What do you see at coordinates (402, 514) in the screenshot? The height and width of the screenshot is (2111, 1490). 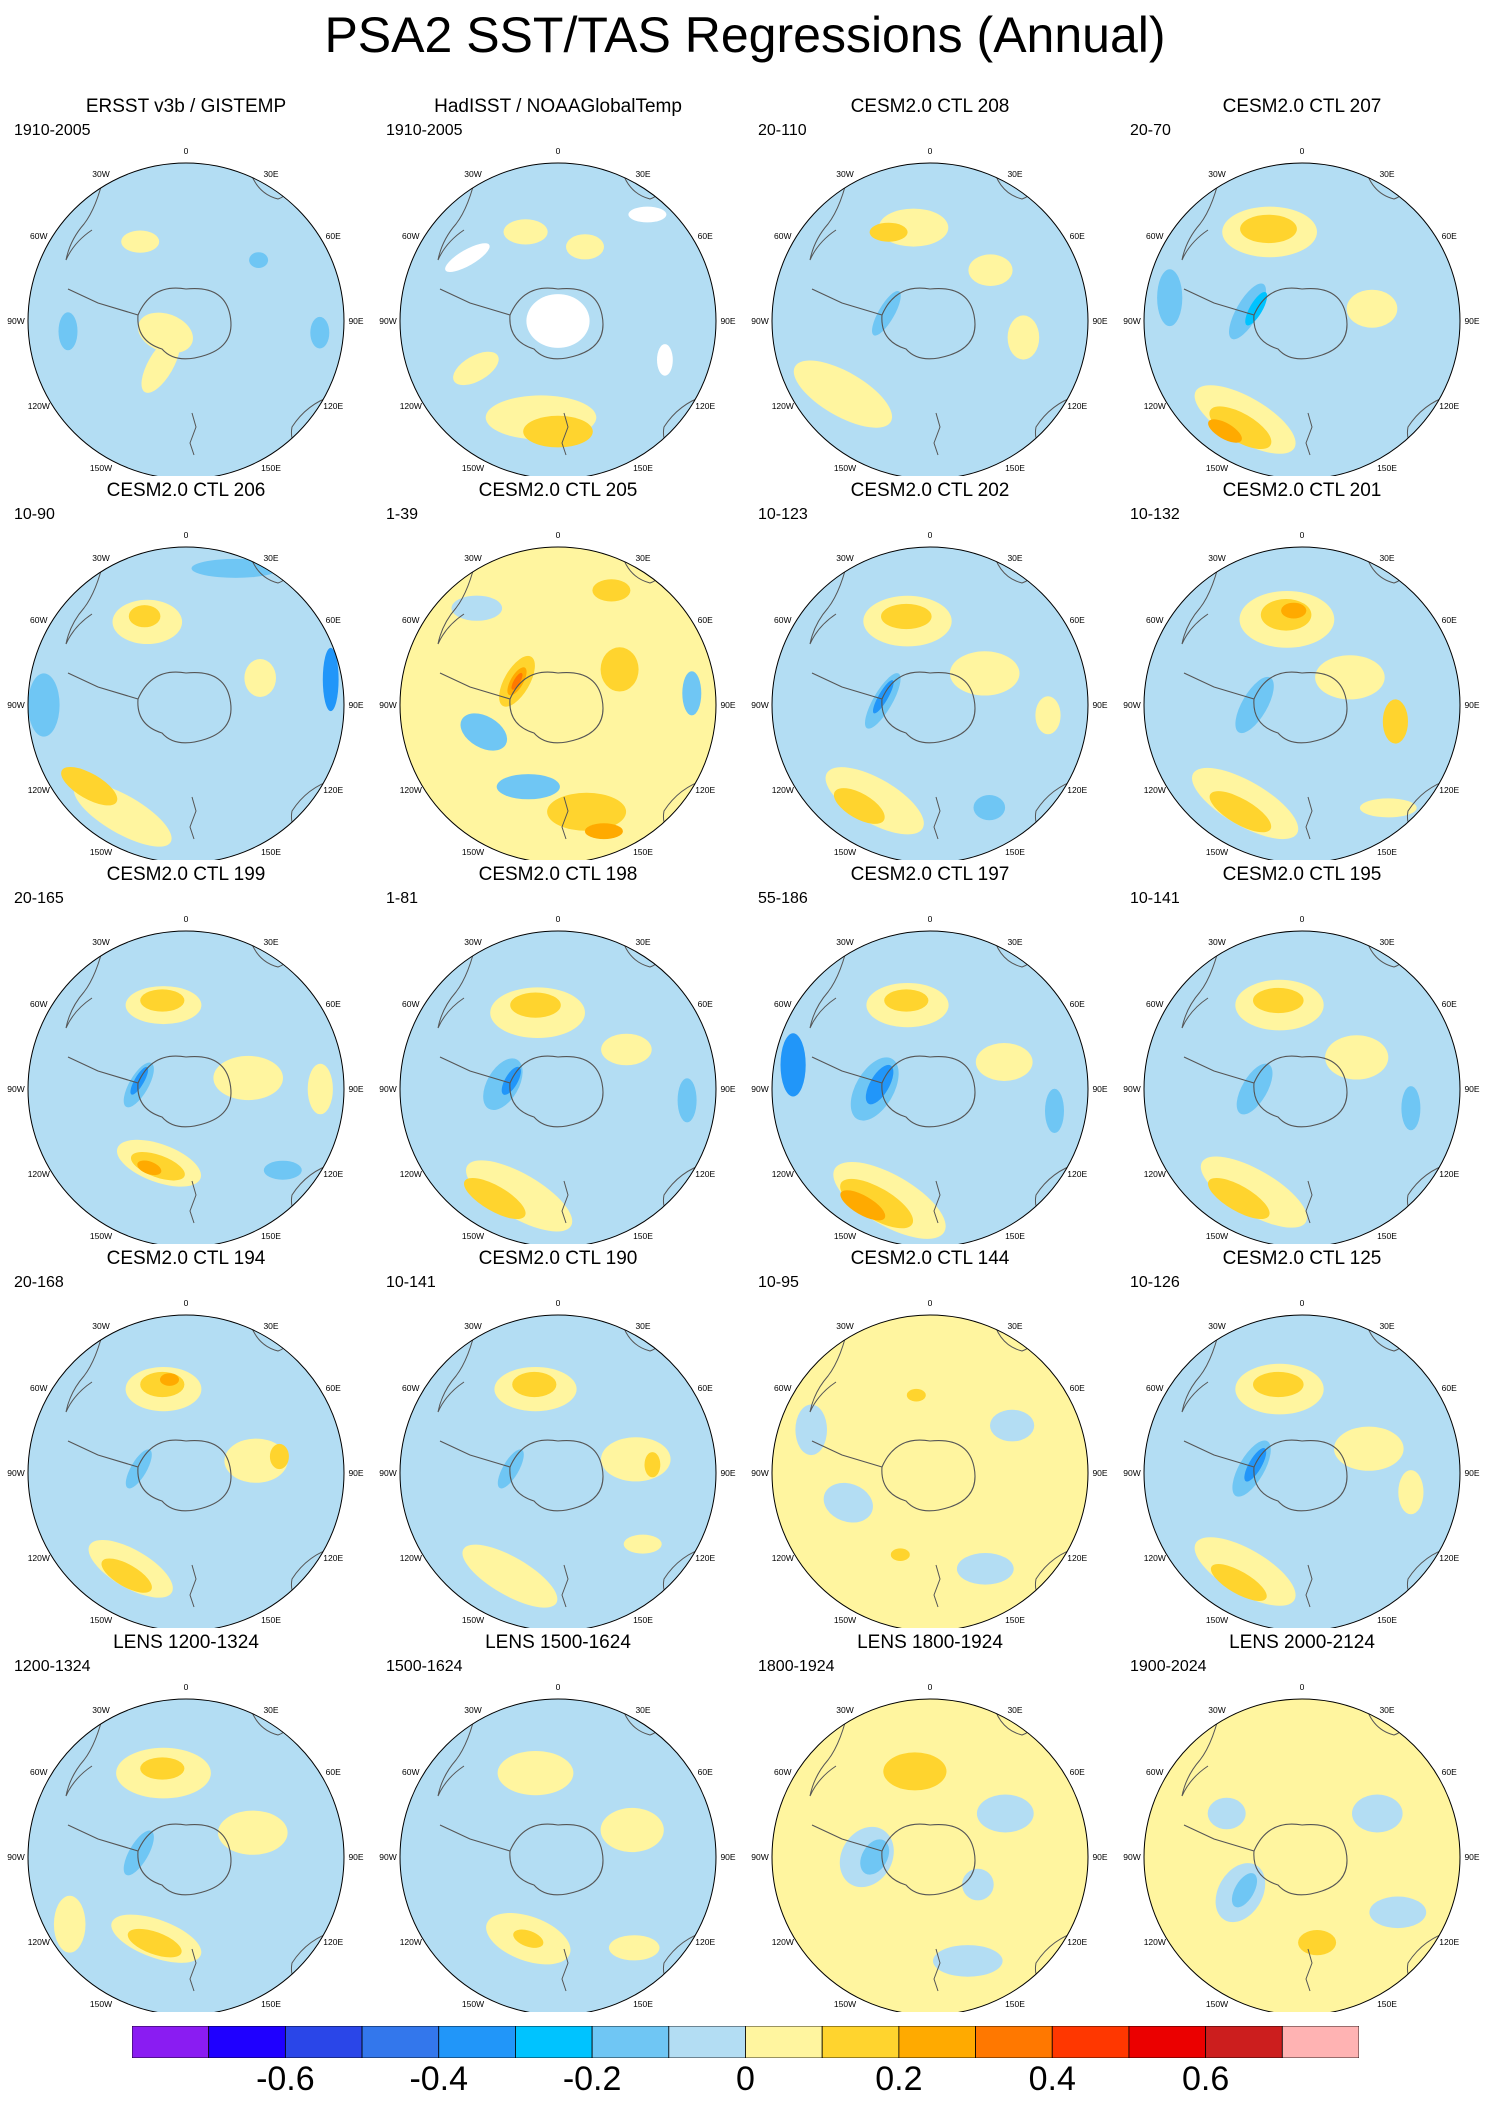 I see `panel-period: 1-39` at bounding box center [402, 514].